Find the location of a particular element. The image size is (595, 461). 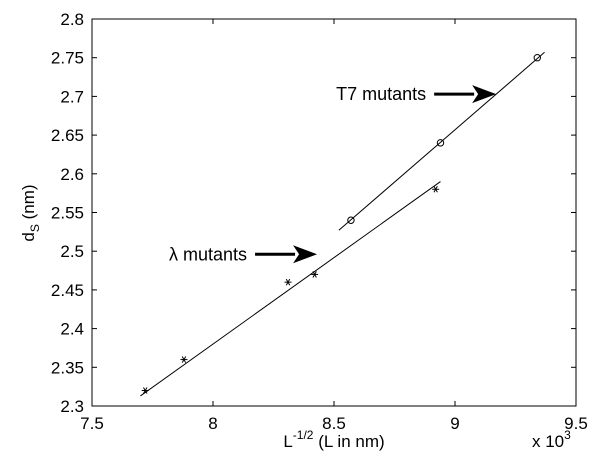

annotation: T7 mutants is located at coordinates (416, 94).